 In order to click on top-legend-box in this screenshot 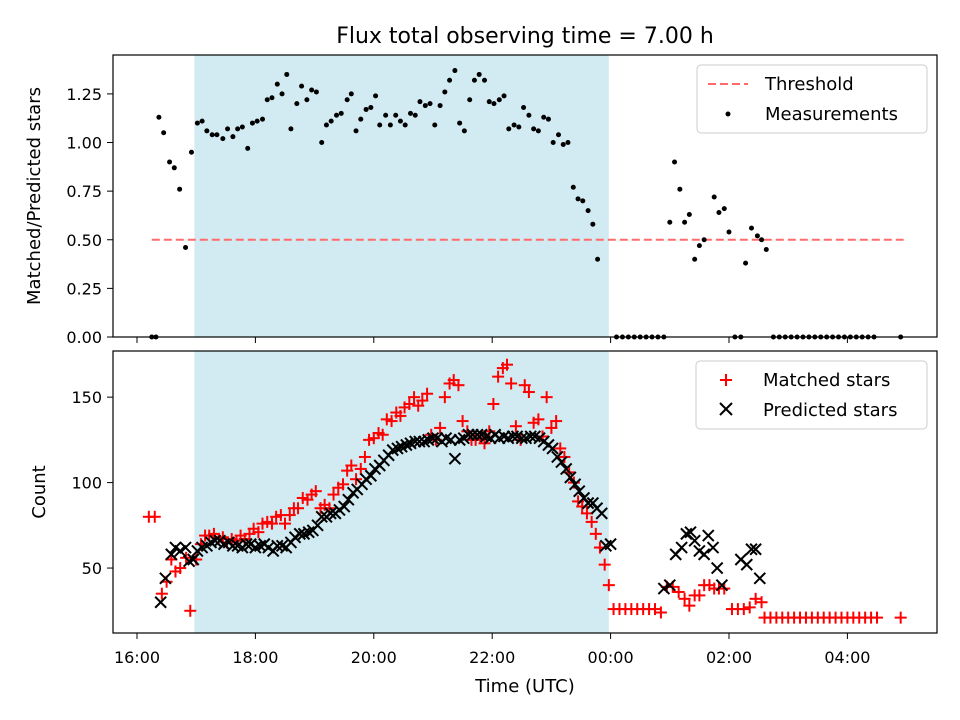, I will do `click(812, 99)`.